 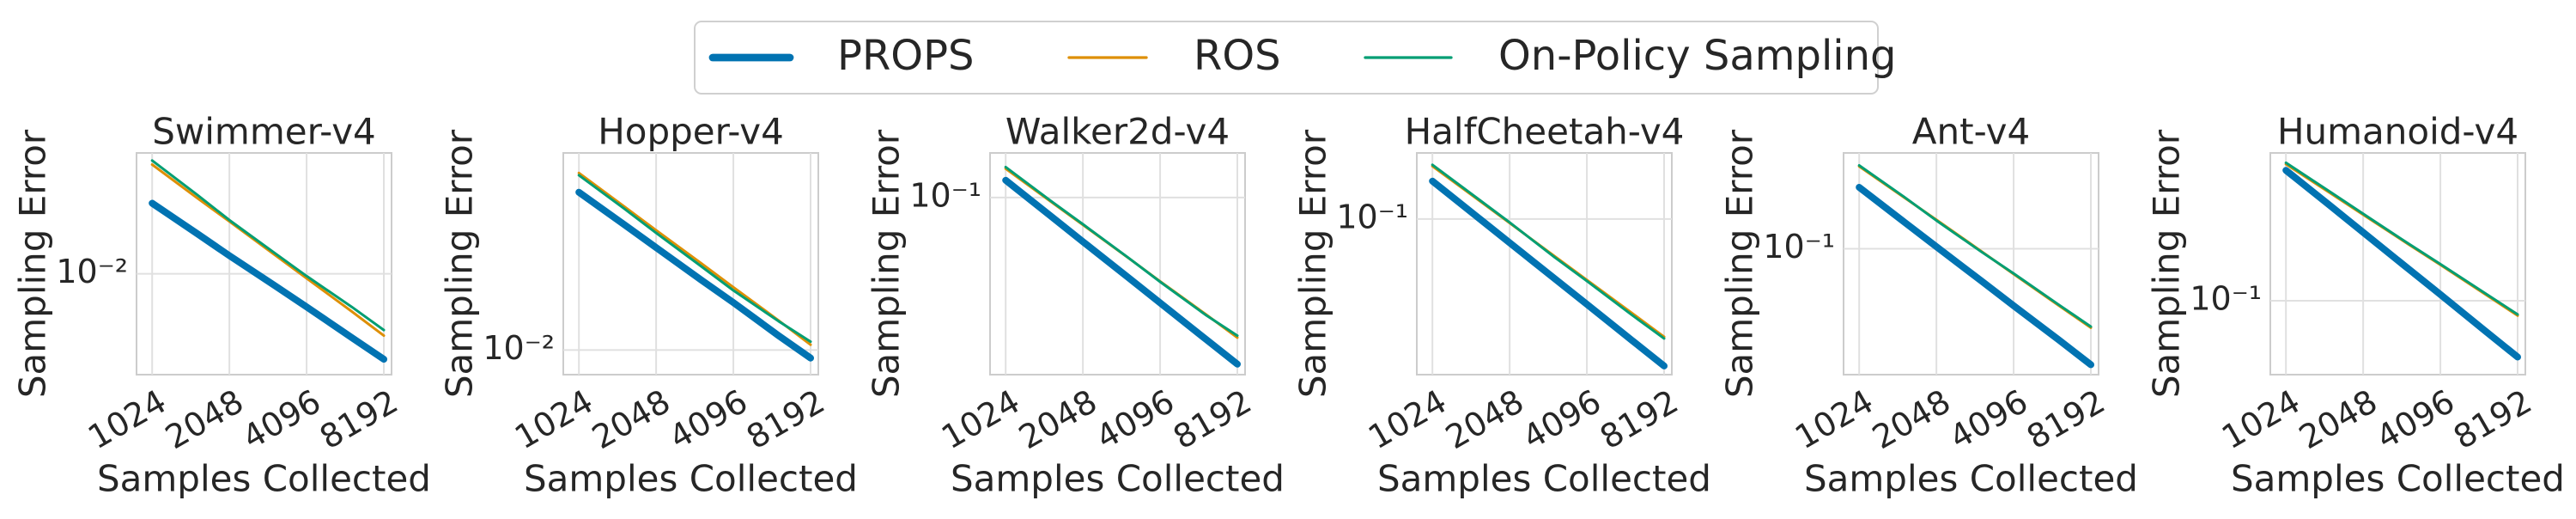 I want to click on subplot-title: Ant-v4, so click(x=1971, y=132).